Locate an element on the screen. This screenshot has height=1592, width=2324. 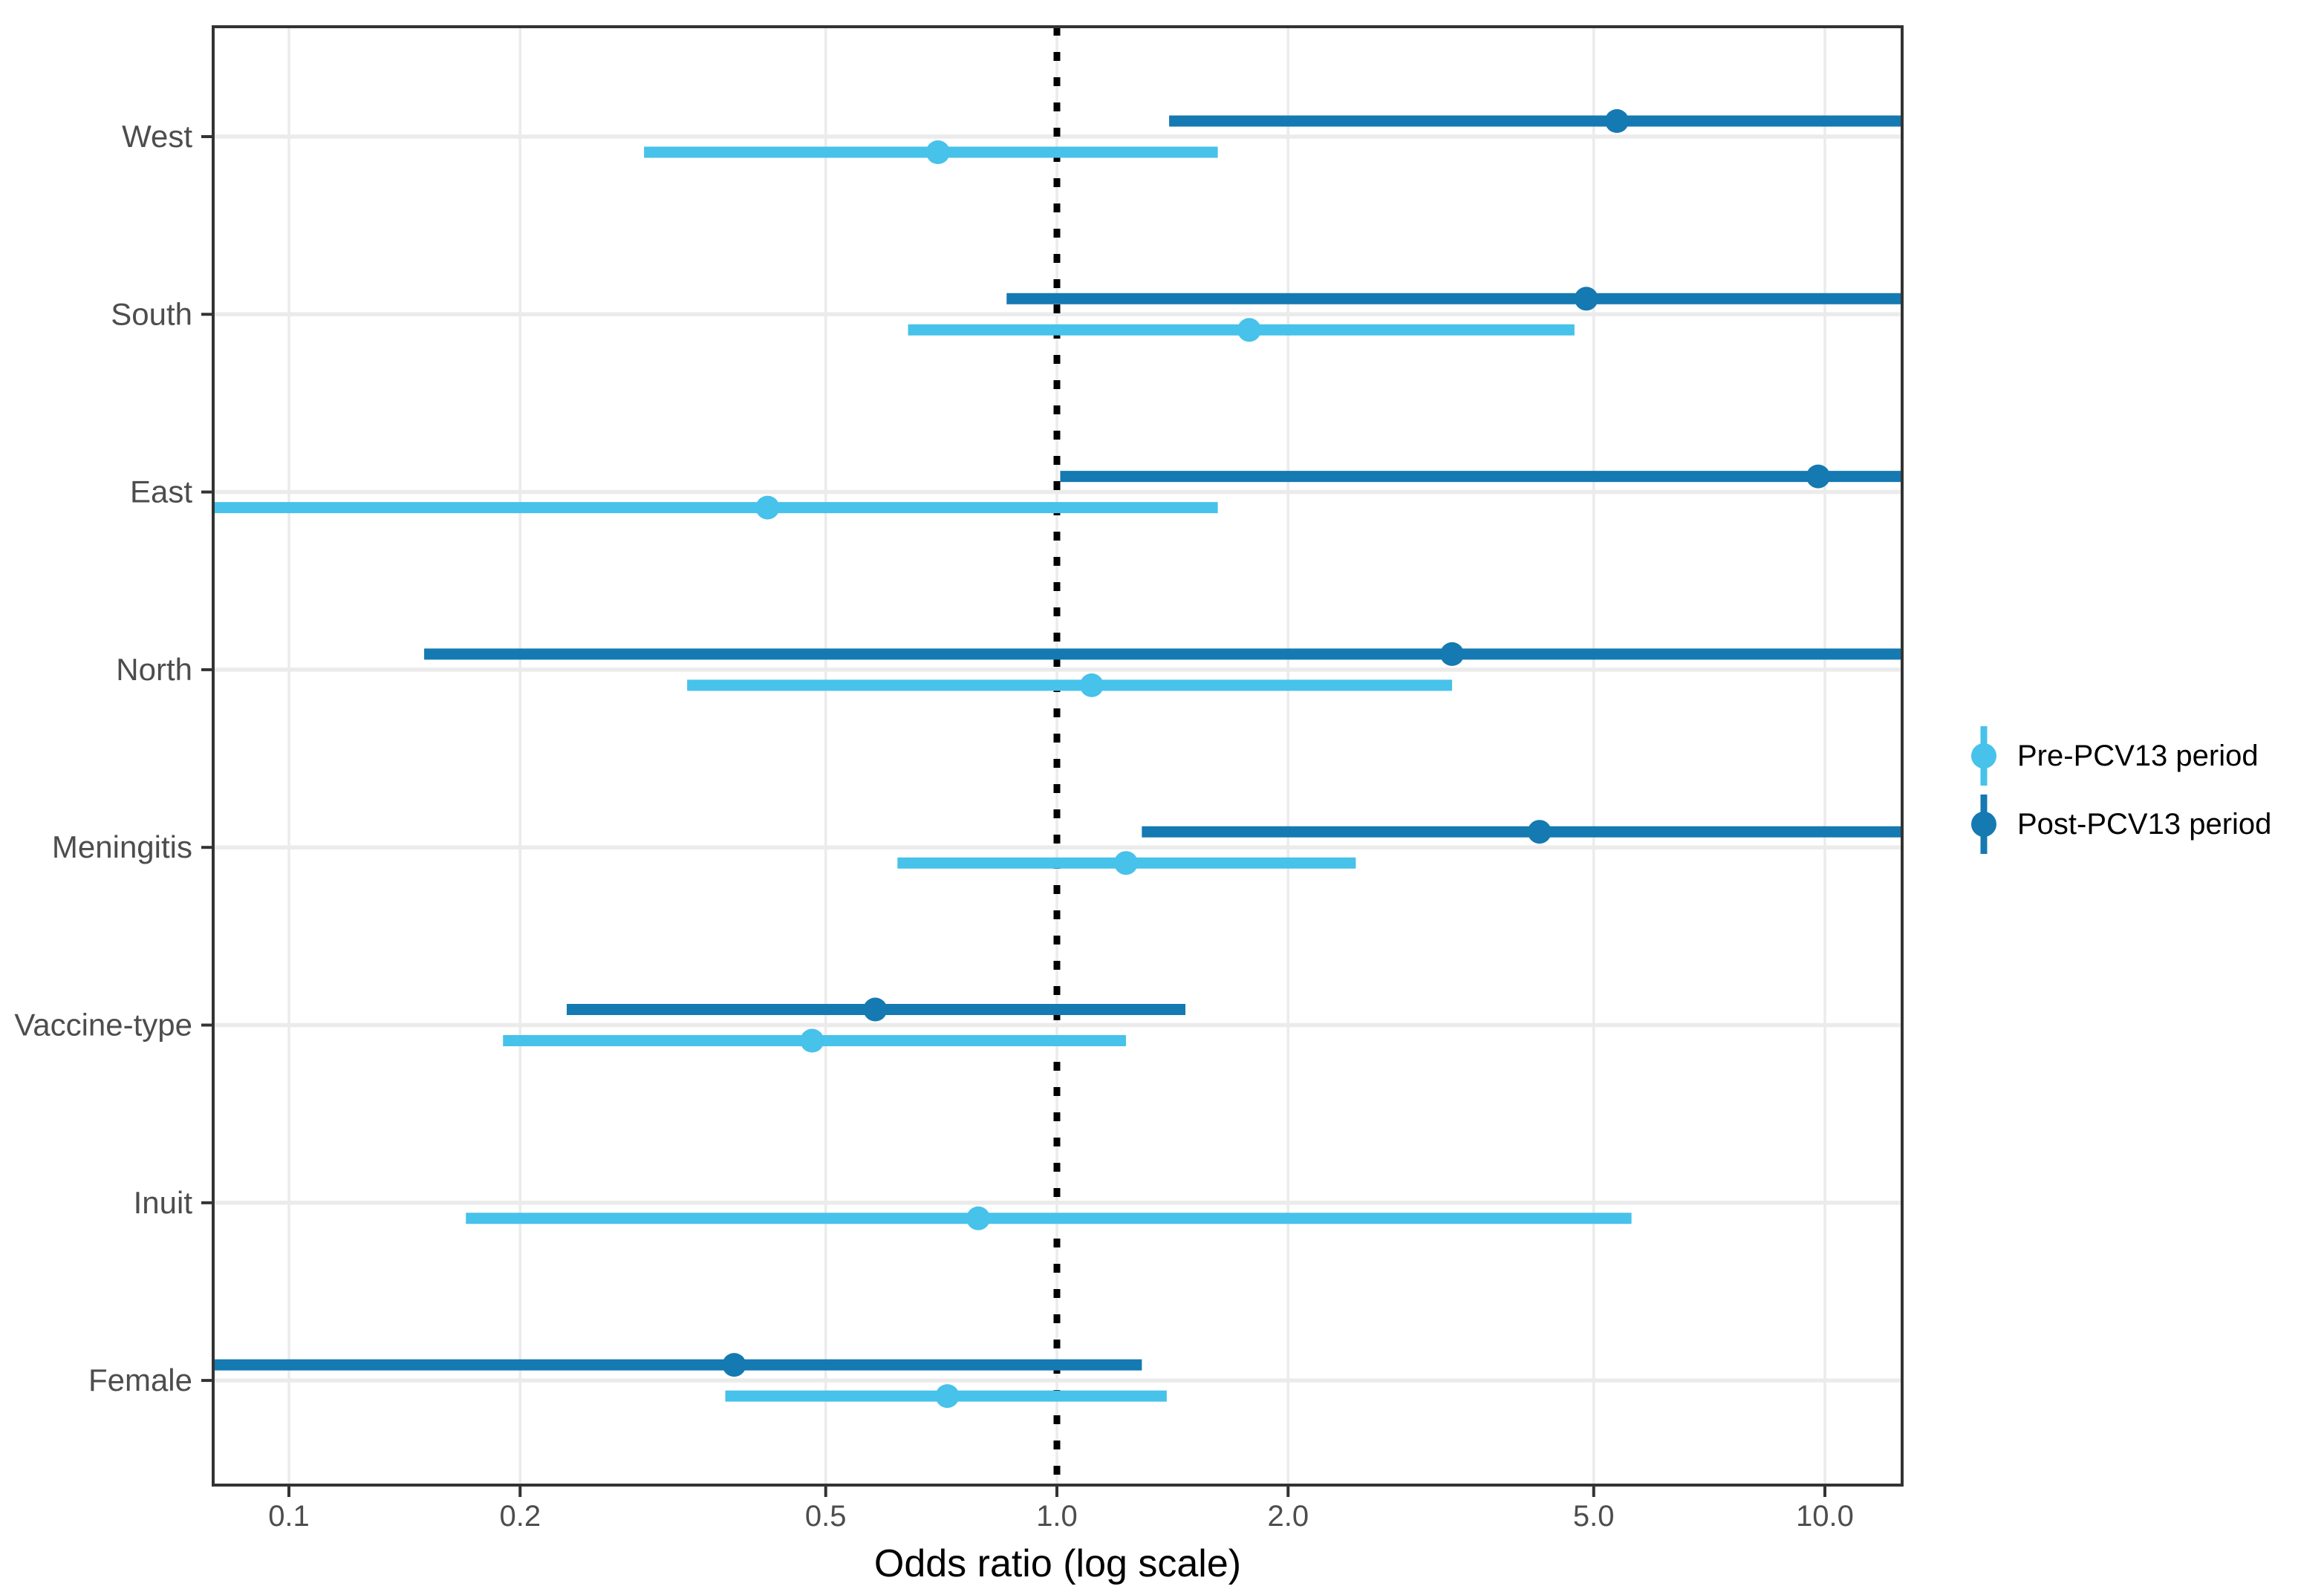
point-pre-west is located at coordinates (938, 152).